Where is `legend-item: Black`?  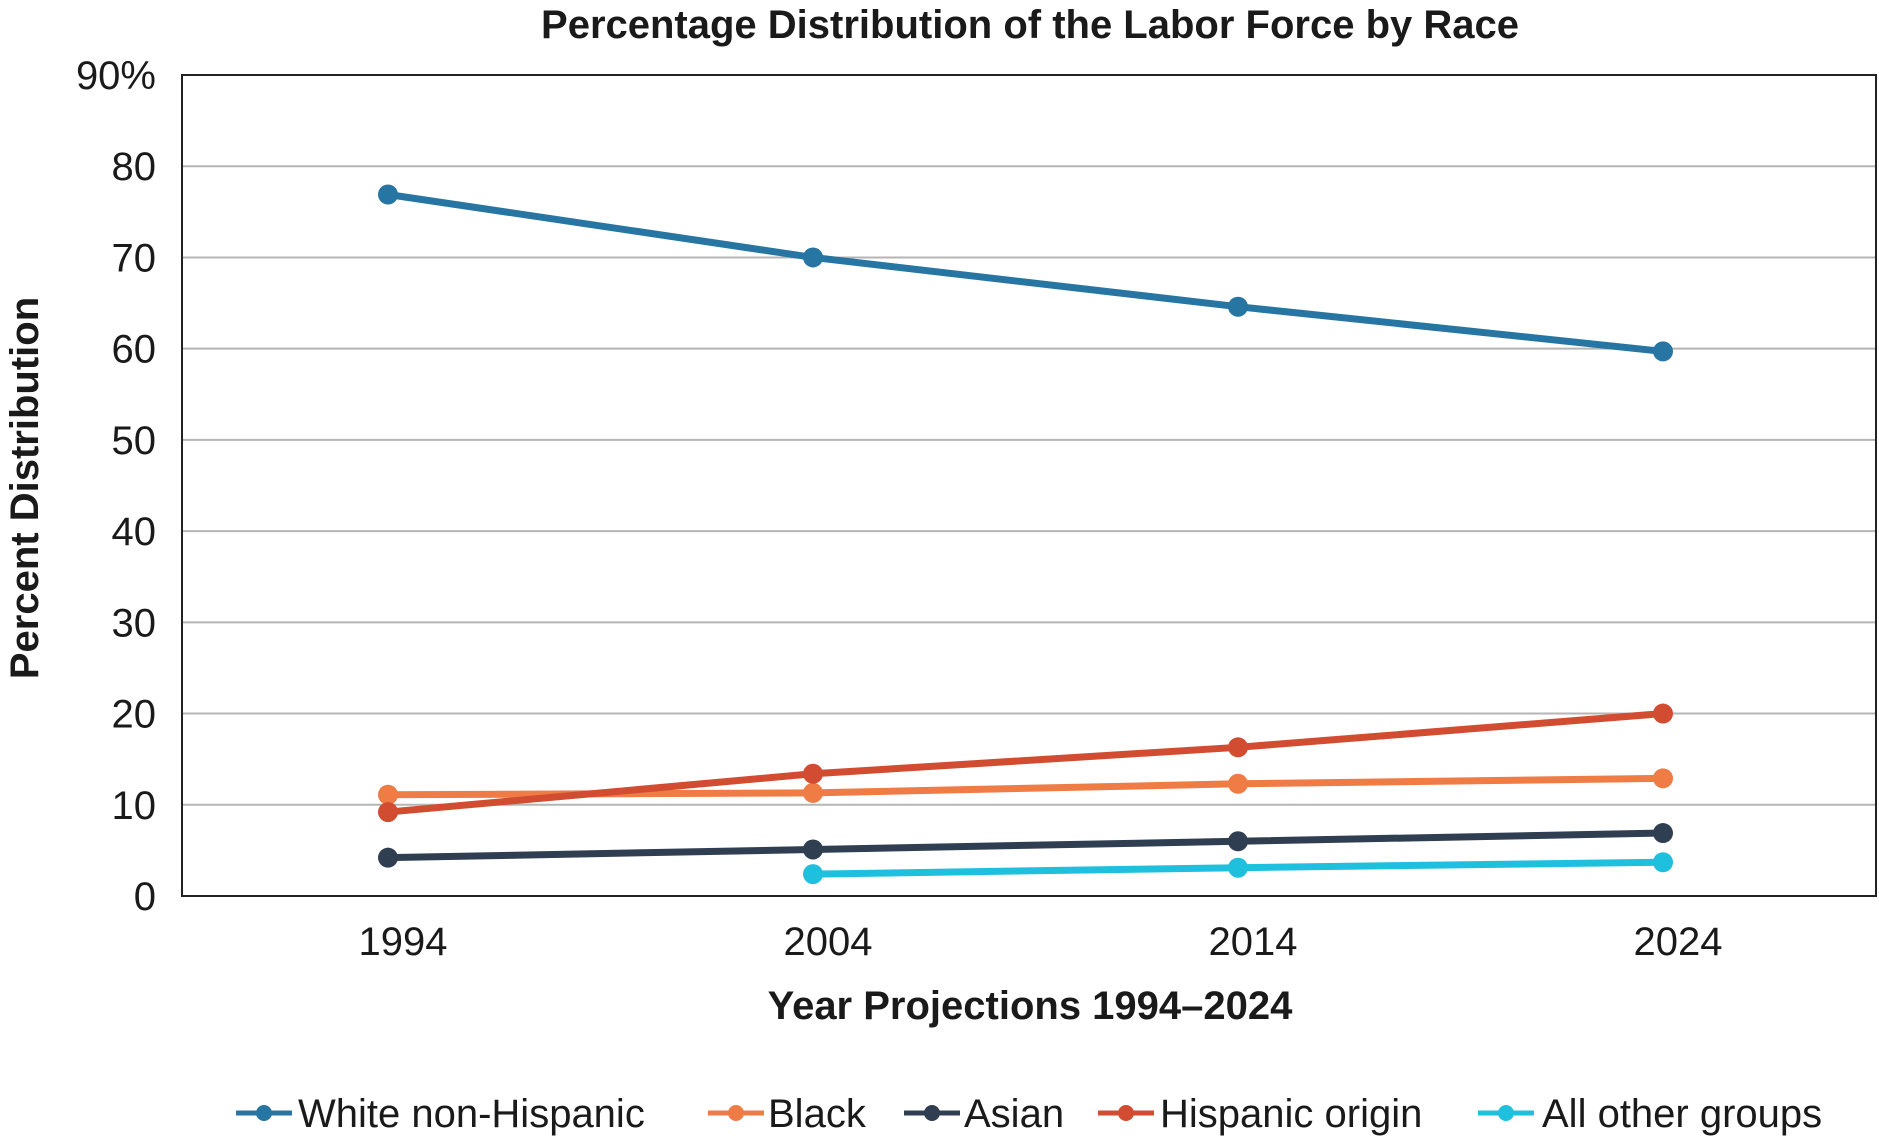
legend-item: Black is located at coordinates (787, 1114).